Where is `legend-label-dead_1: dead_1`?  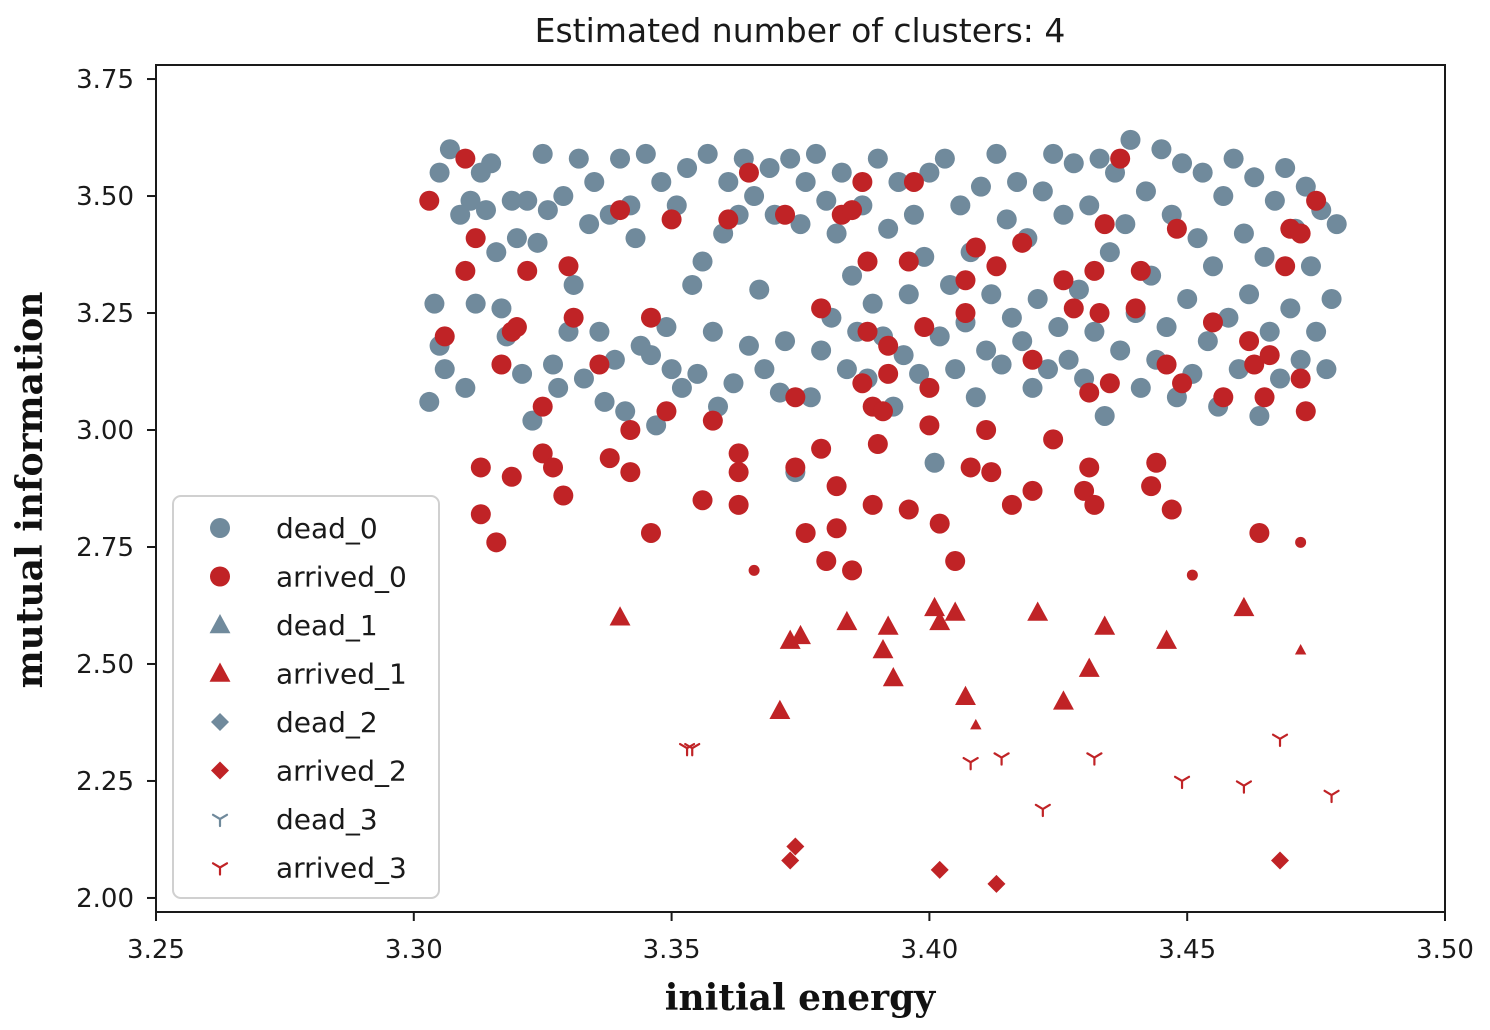 legend-label-dead_1: dead_1 is located at coordinates (327, 625).